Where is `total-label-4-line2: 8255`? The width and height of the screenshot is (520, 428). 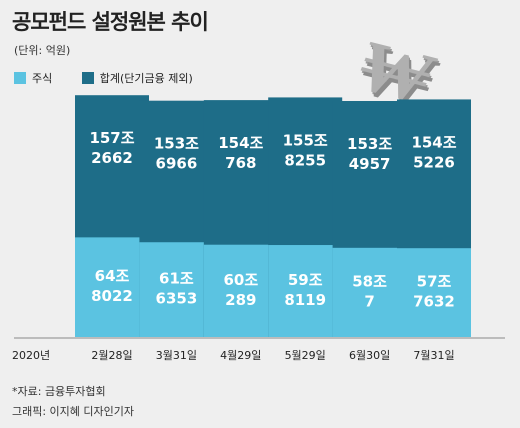 total-label-4-line2: 8255 is located at coordinates (305, 160).